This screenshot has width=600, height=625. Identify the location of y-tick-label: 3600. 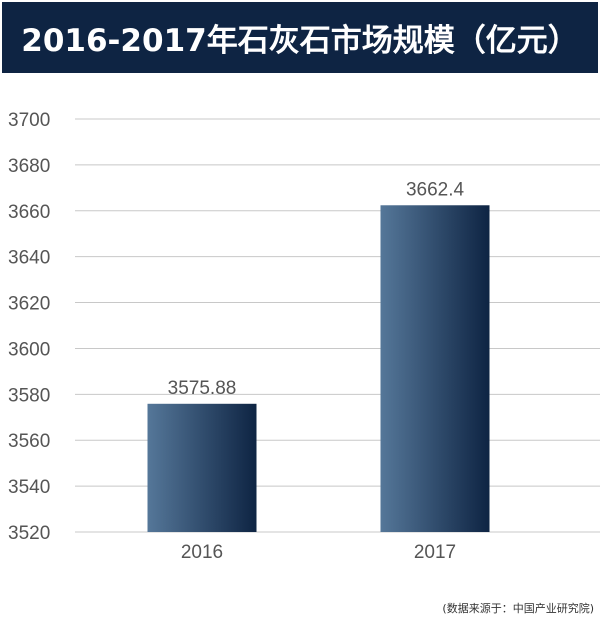
(29, 349).